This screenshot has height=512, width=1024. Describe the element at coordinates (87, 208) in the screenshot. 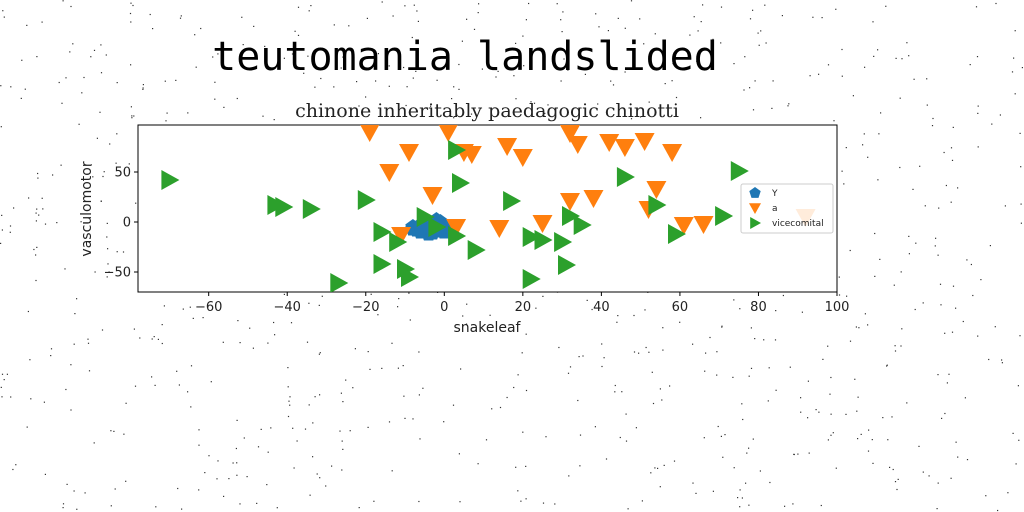

I see `y-axis-label: vasculomotor` at that location.